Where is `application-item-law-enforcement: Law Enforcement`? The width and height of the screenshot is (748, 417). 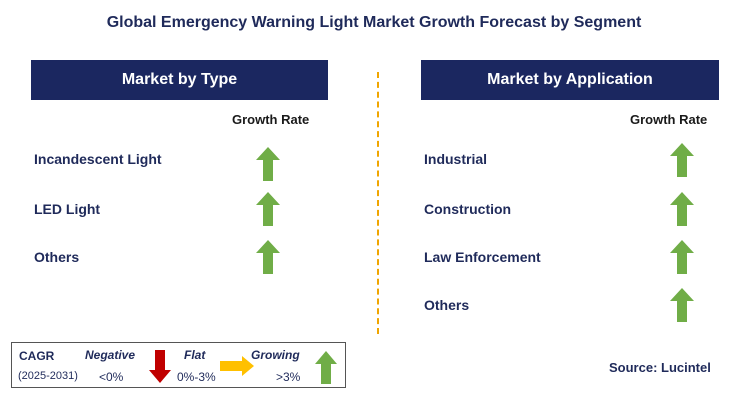 application-item-law-enforcement: Law Enforcement is located at coordinates (482, 257).